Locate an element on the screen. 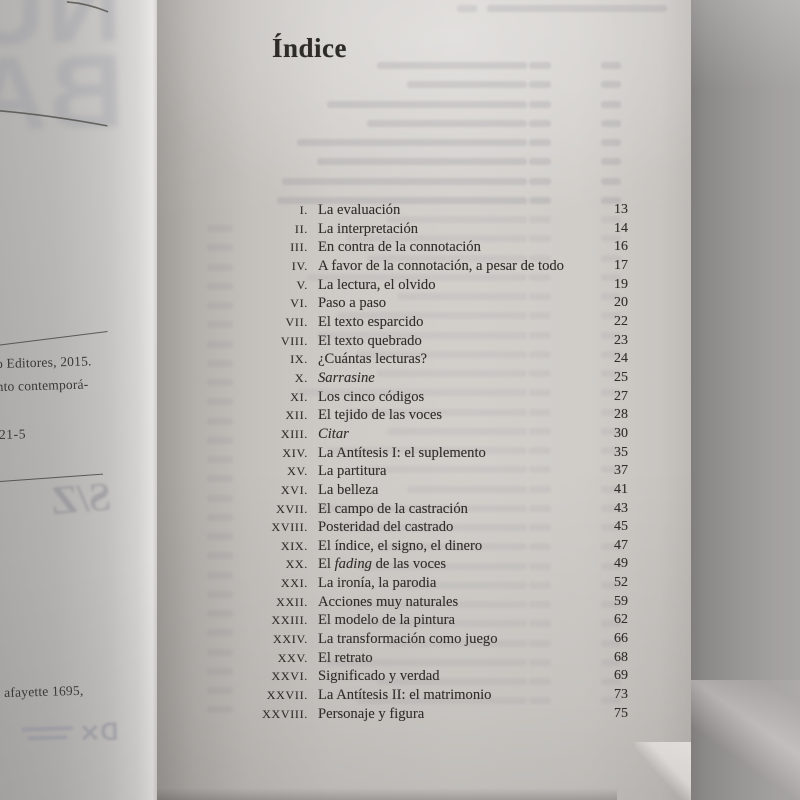 Image resolution: width=800 pixels, height=800 pixels. toc-entry-title: La interpretación is located at coordinates (368, 228).